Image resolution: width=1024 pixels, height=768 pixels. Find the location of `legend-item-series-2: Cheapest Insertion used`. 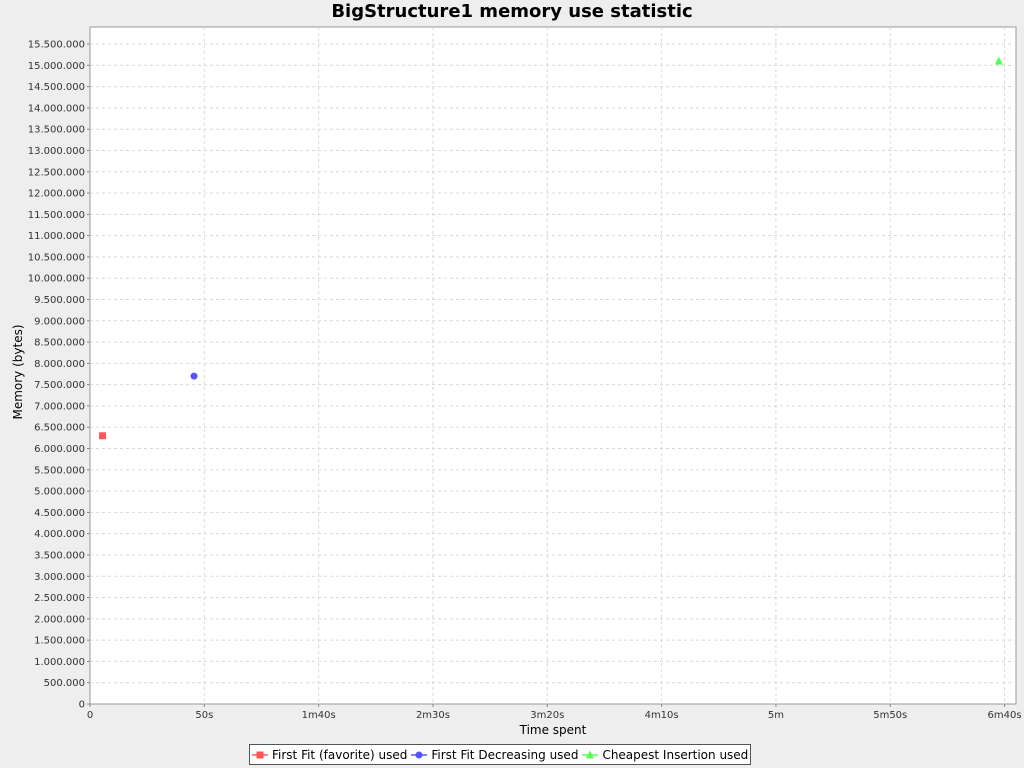

legend-item-series-2: Cheapest Insertion used is located at coordinates (665, 755).